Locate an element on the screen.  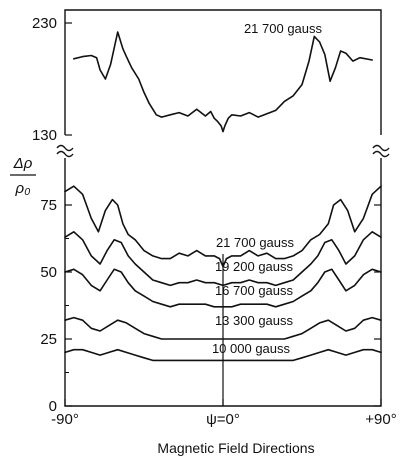
y-tick-label: 0 is located at coordinates (53, 406).